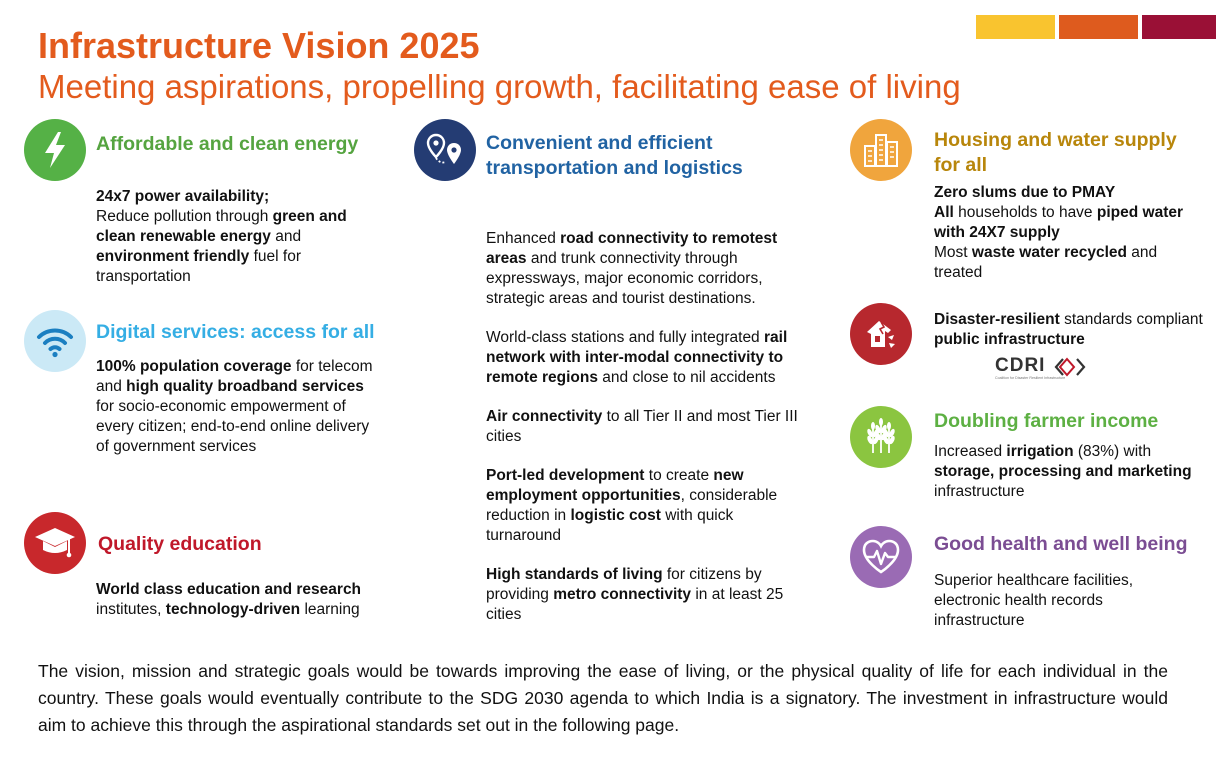 The image size is (1216, 760). What do you see at coordinates (997, 319) in the screenshot?
I see `disaster-text-b1: Disaster-resilient` at bounding box center [997, 319].